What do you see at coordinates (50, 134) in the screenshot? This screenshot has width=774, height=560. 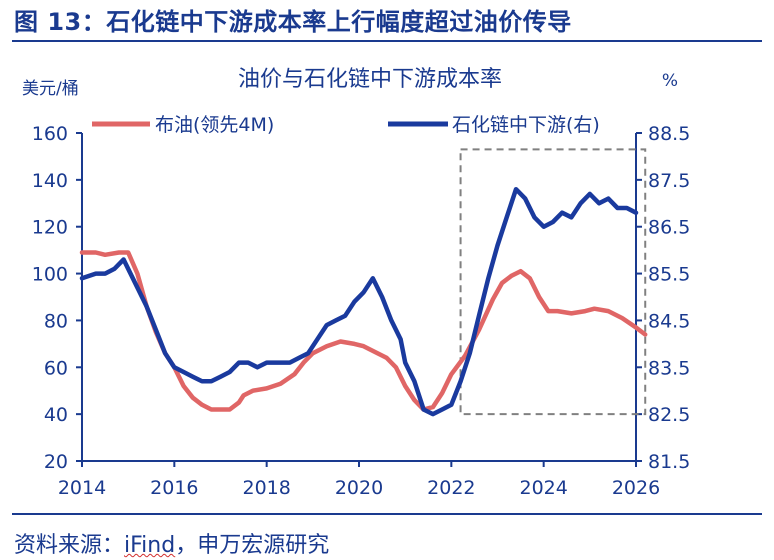 I see `y-left-tick-label: 160` at bounding box center [50, 134].